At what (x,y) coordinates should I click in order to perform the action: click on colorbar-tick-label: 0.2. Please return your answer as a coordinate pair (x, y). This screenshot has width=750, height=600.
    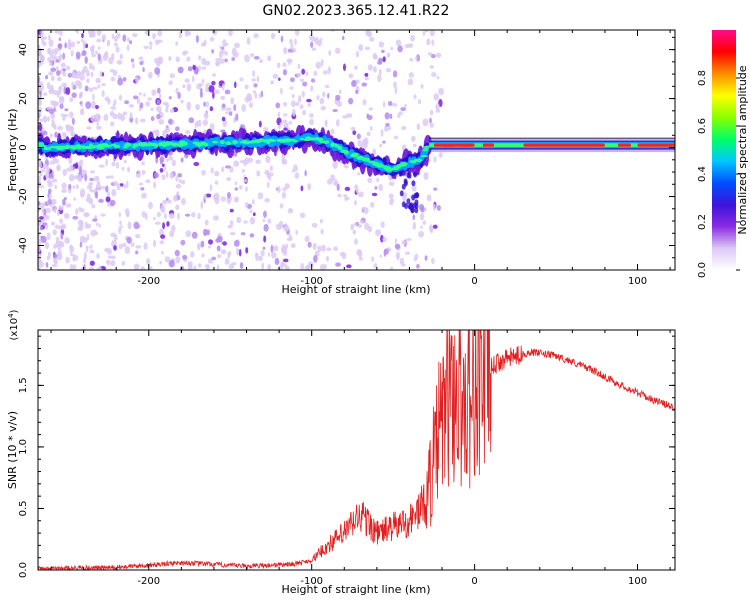
    Looking at the image, I should click on (702, 222).